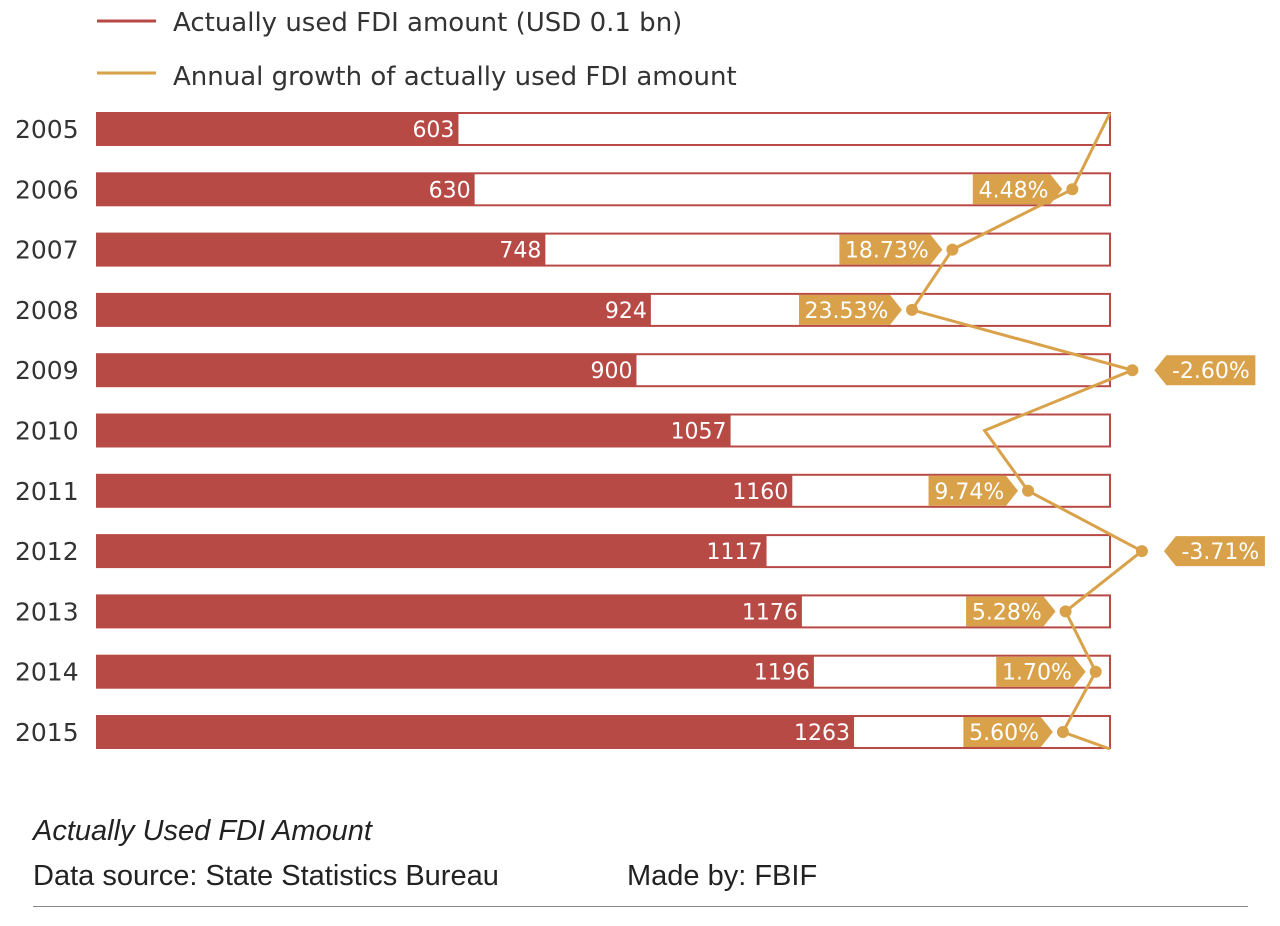 This screenshot has width=1280, height=926. I want to click on made-by-text: Made by: FBIF, so click(722, 876).